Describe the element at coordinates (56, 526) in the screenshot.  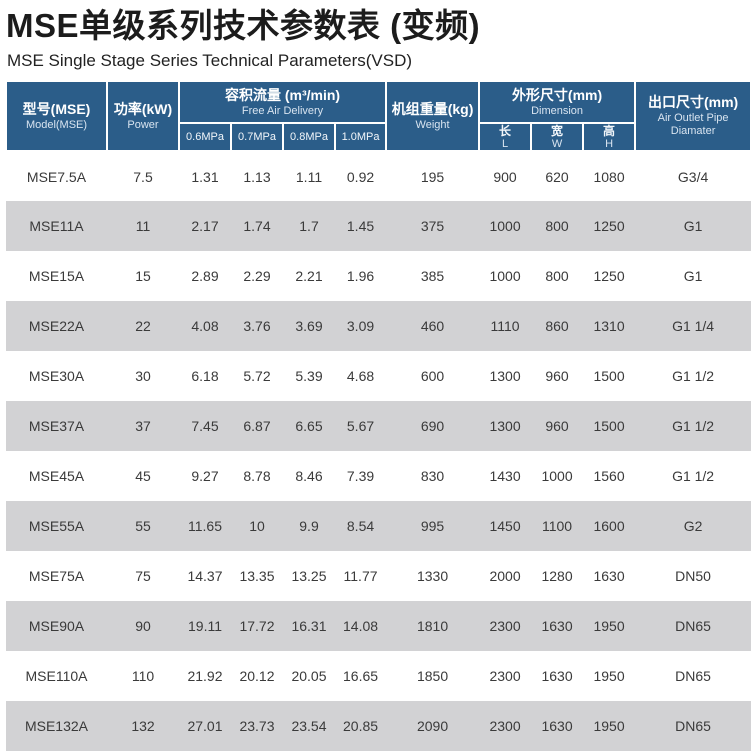
I see `cell-model: MSE55A` at that location.